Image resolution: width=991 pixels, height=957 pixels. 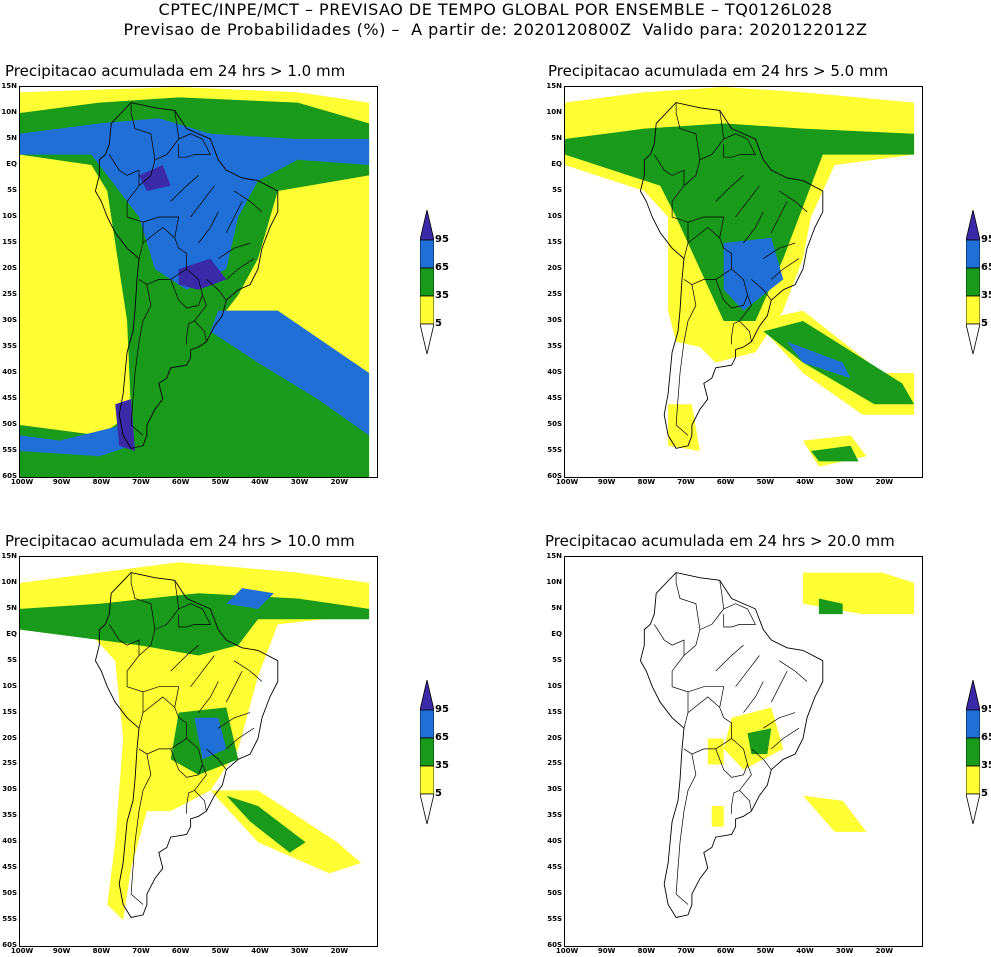 What do you see at coordinates (339, 482) in the screenshot?
I see `lon-tick-label: 20W` at bounding box center [339, 482].